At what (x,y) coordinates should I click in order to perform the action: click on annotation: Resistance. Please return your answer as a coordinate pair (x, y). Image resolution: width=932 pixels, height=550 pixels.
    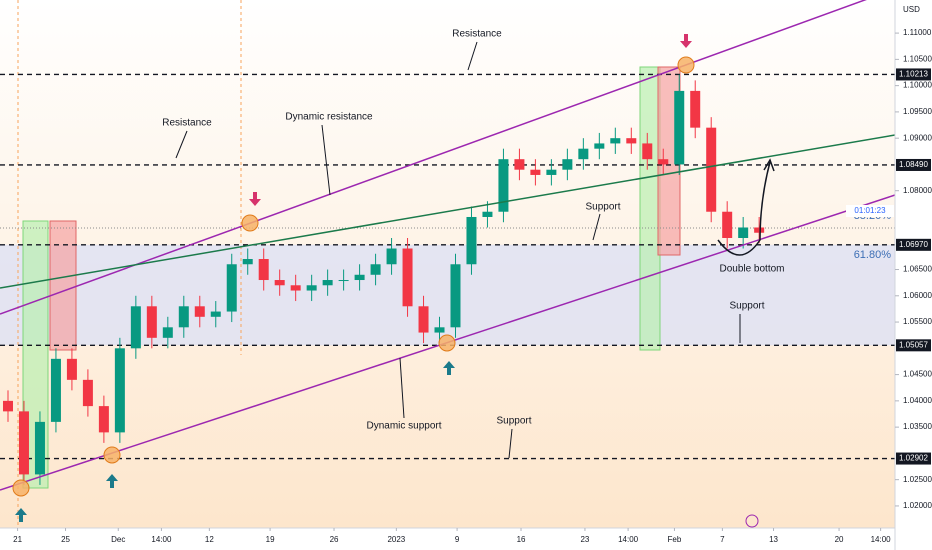
    Looking at the image, I should click on (187, 123).